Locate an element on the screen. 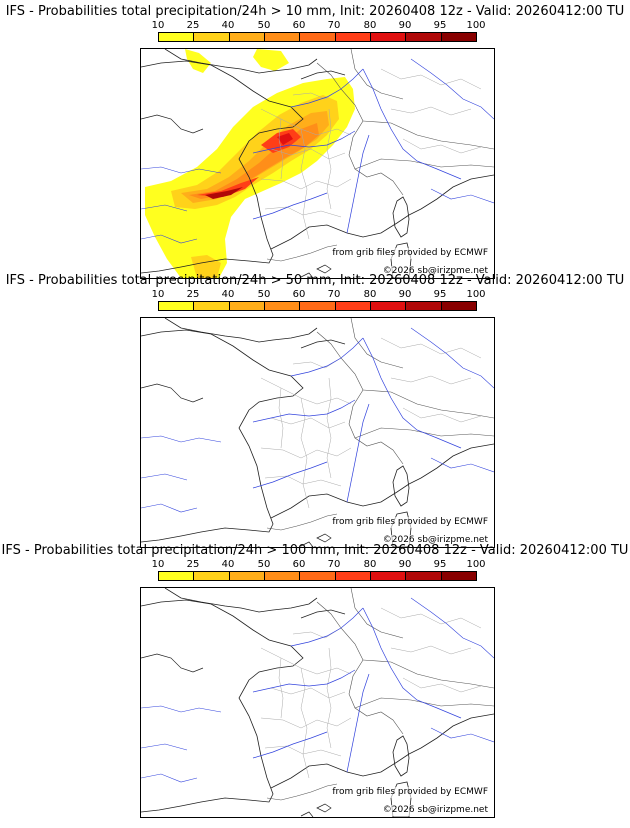 Image resolution: width=630 pixels, height=828 pixels. precip-probability-field is located at coordinates (250, 163).